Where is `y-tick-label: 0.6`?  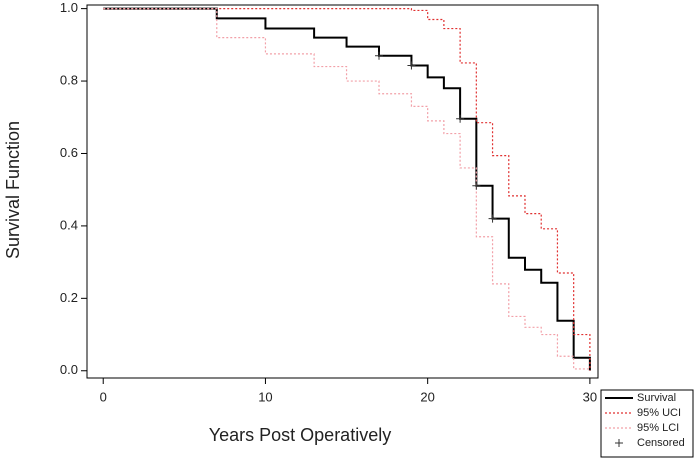 y-tick-label: 0.6 is located at coordinates (69, 152).